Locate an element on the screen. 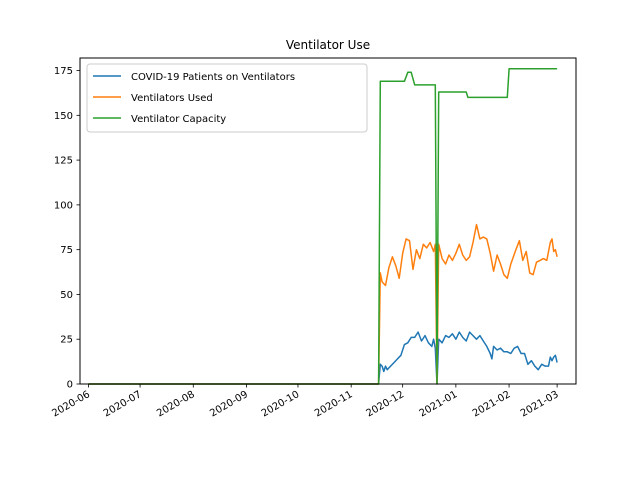 The height and width of the screenshot is (480, 640). chart-title: Ventilator Use is located at coordinates (328, 45).